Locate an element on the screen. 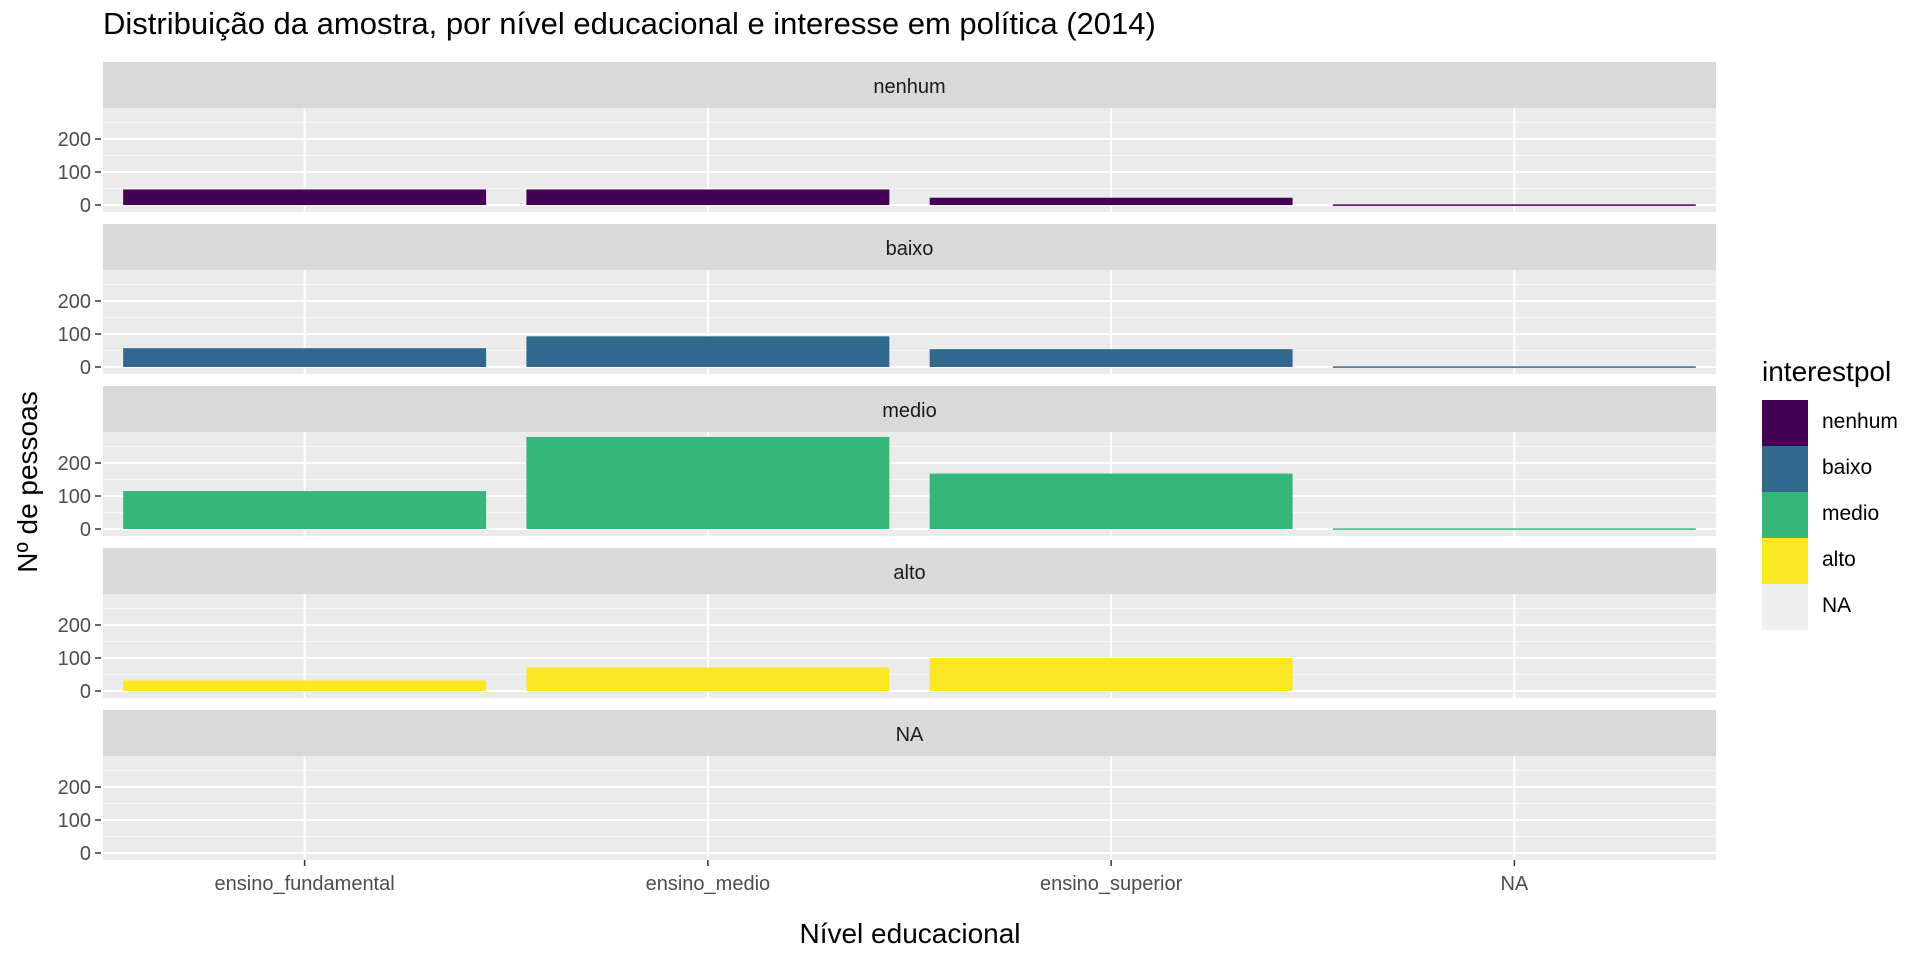 This screenshot has width=1920, height=960. legend-label: medio is located at coordinates (1851, 513).